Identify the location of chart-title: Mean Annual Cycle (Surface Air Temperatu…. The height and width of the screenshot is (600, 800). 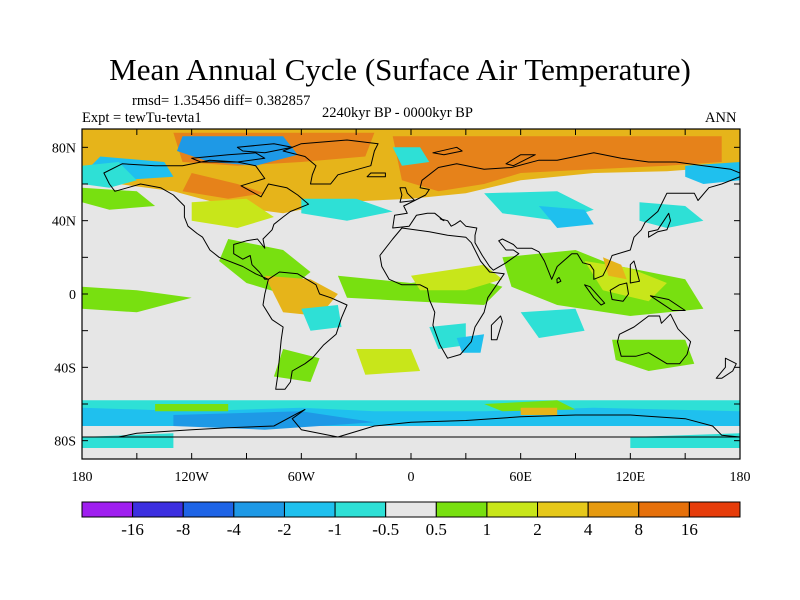
(400, 69).